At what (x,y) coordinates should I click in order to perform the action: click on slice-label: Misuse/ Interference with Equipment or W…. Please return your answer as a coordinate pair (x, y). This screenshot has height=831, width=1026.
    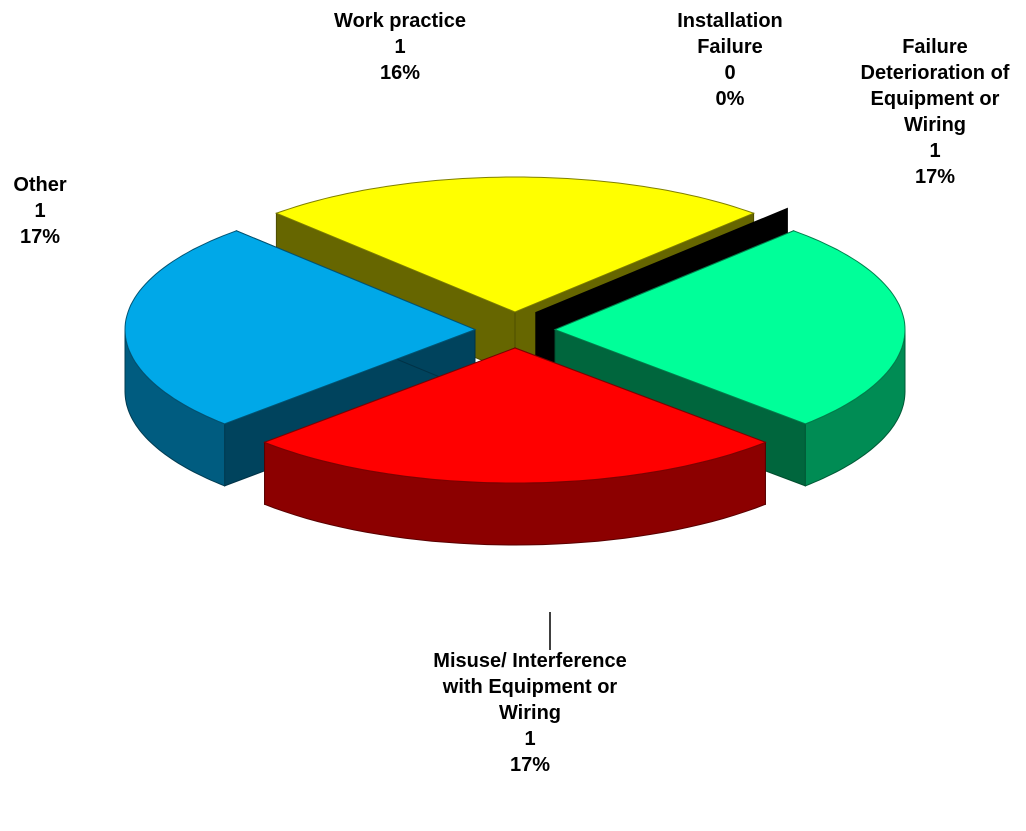
    Looking at the image, I should click on (530, 713).